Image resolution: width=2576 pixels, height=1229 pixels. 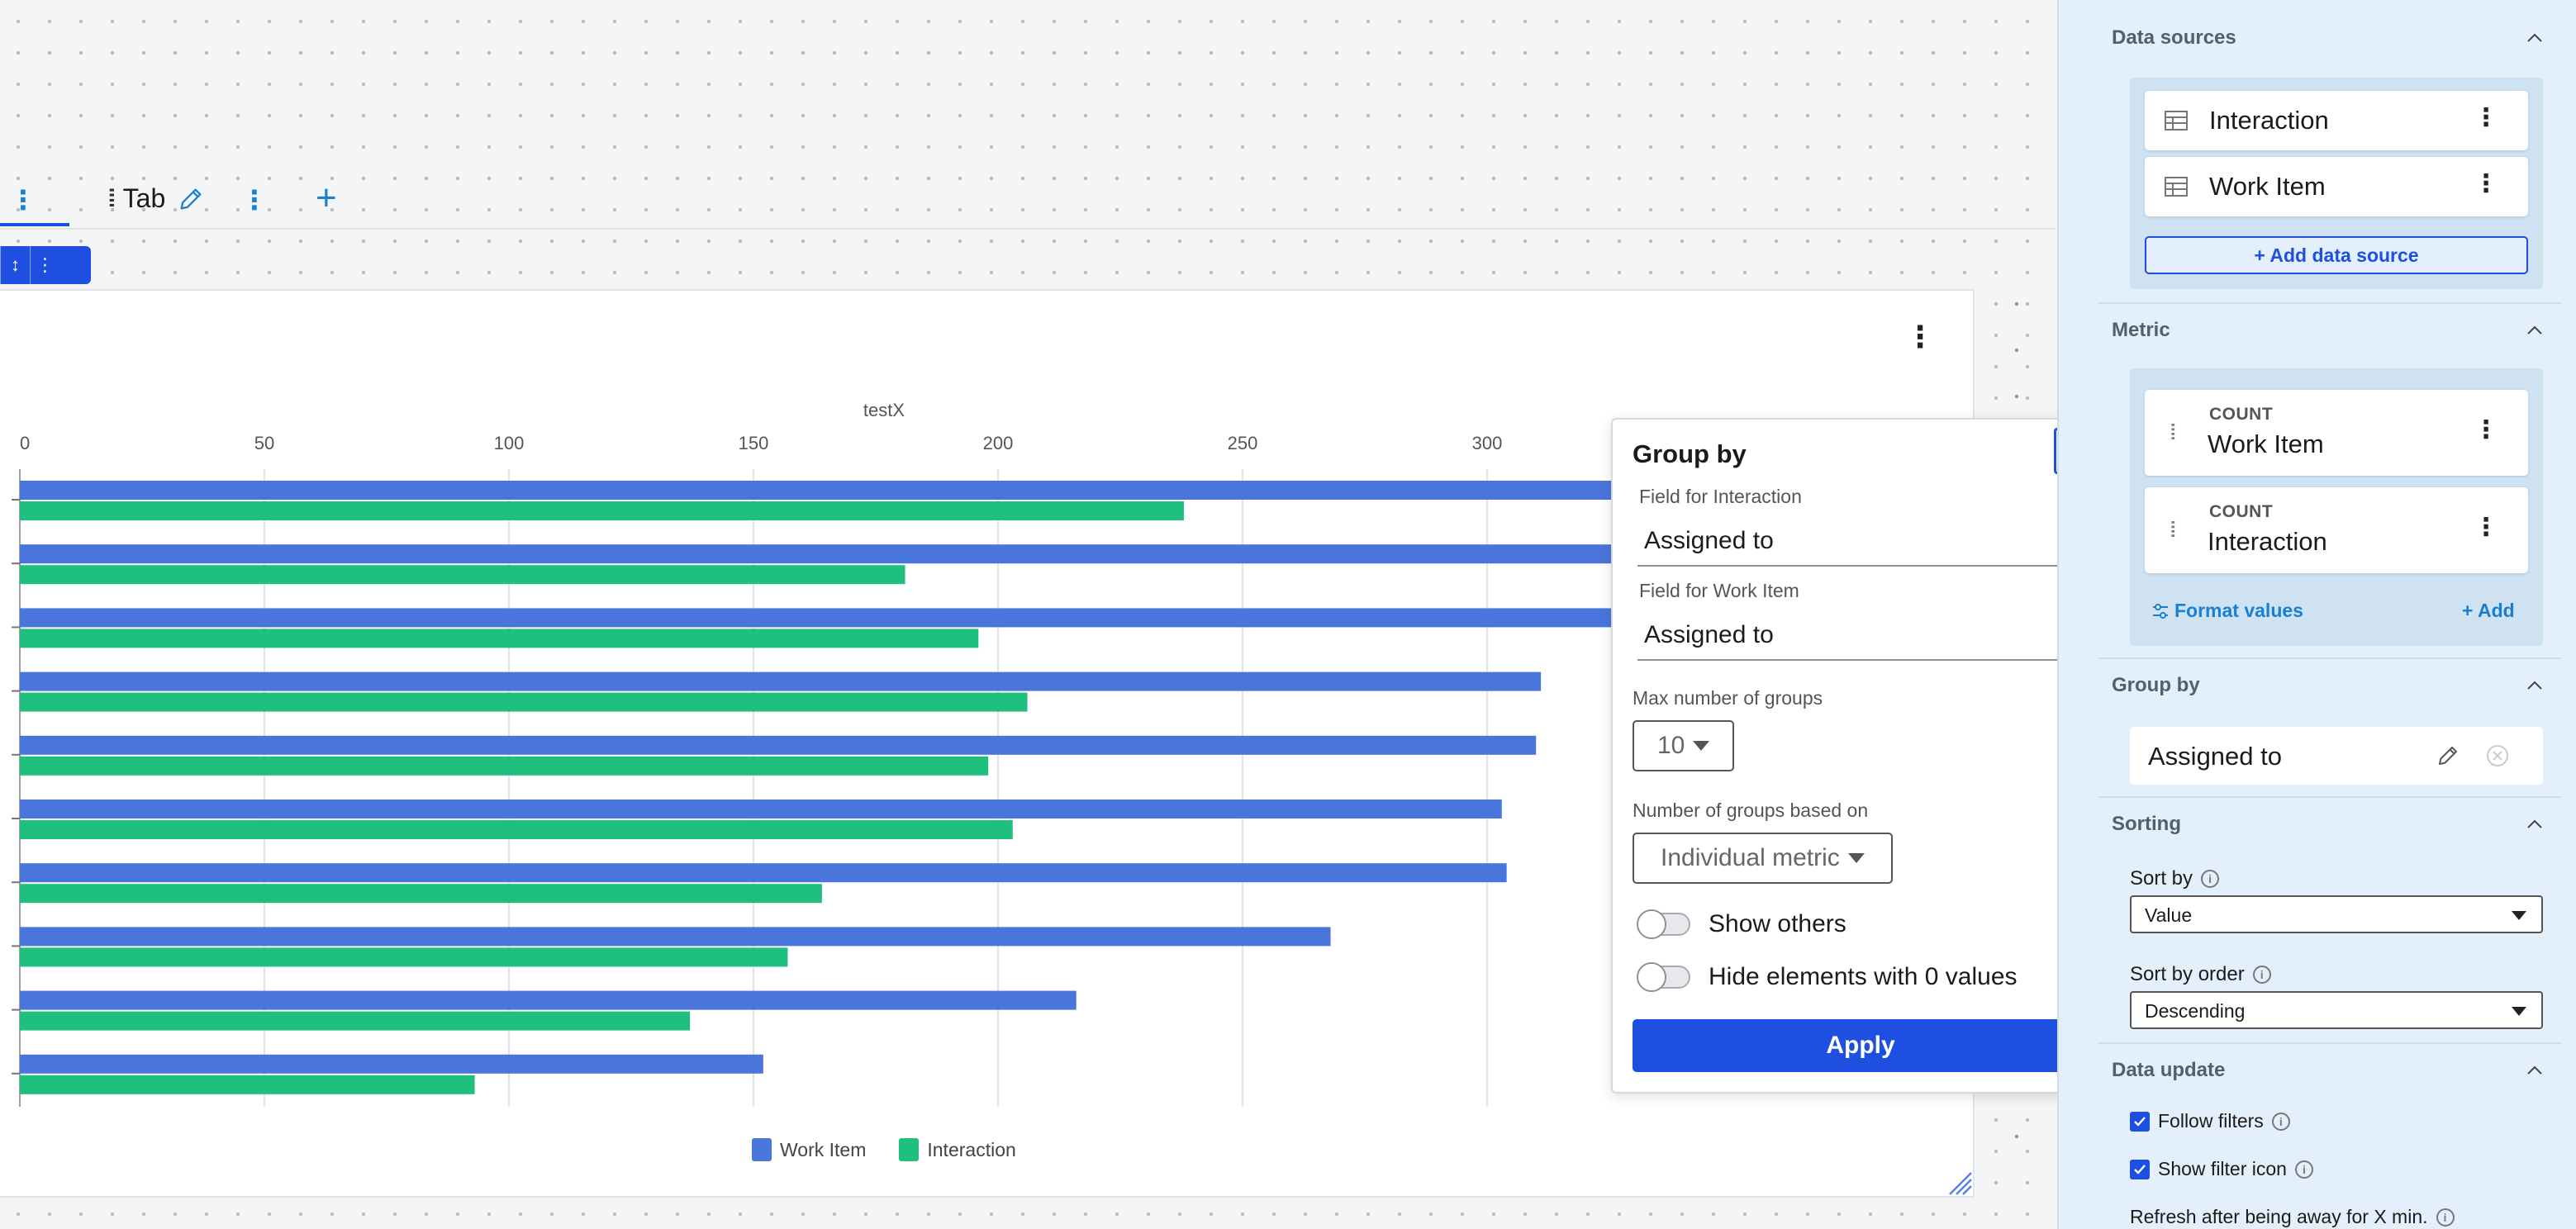 I want to click on legend-swatch, so click(x=909, y=1149).